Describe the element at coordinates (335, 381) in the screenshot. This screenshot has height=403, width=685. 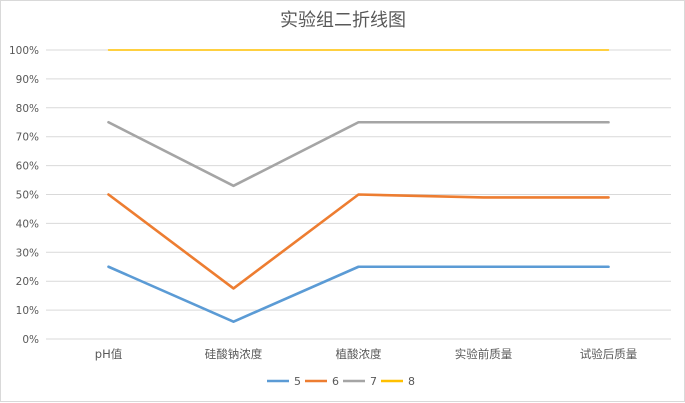
I see `legend-label: 6` at that location.